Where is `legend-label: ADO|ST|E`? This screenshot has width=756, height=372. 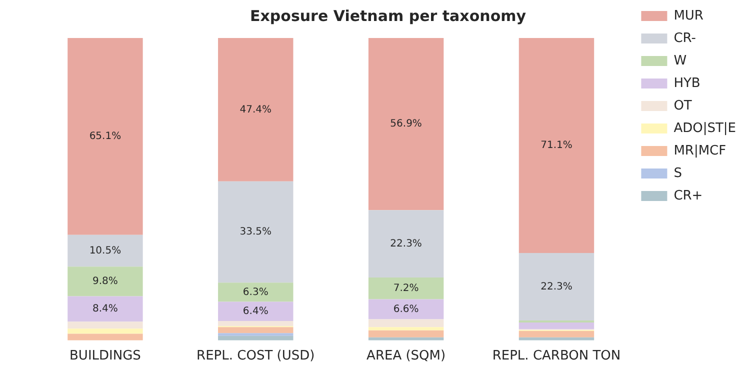
legend-label: ADO|ST|E is located at coordinates (705, 128).